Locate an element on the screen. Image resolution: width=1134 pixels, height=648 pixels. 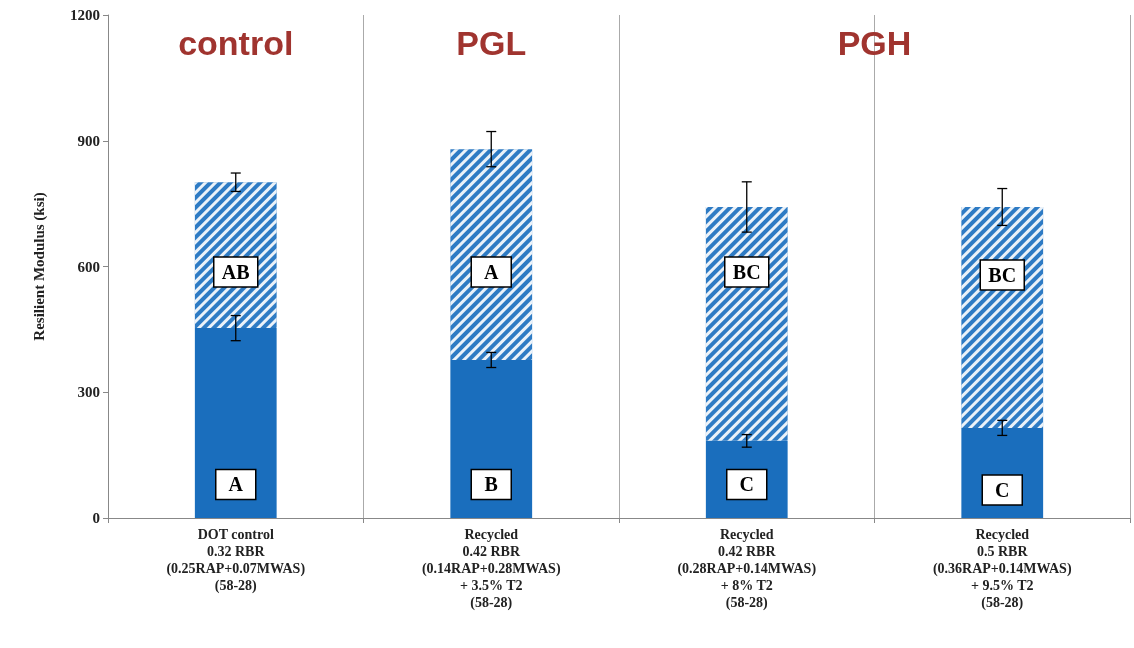
x-tick-label: DOT control 0.32 RBR (0.25RAP+0.07MWAS) (58-28) is located at coordinates (236, 560).